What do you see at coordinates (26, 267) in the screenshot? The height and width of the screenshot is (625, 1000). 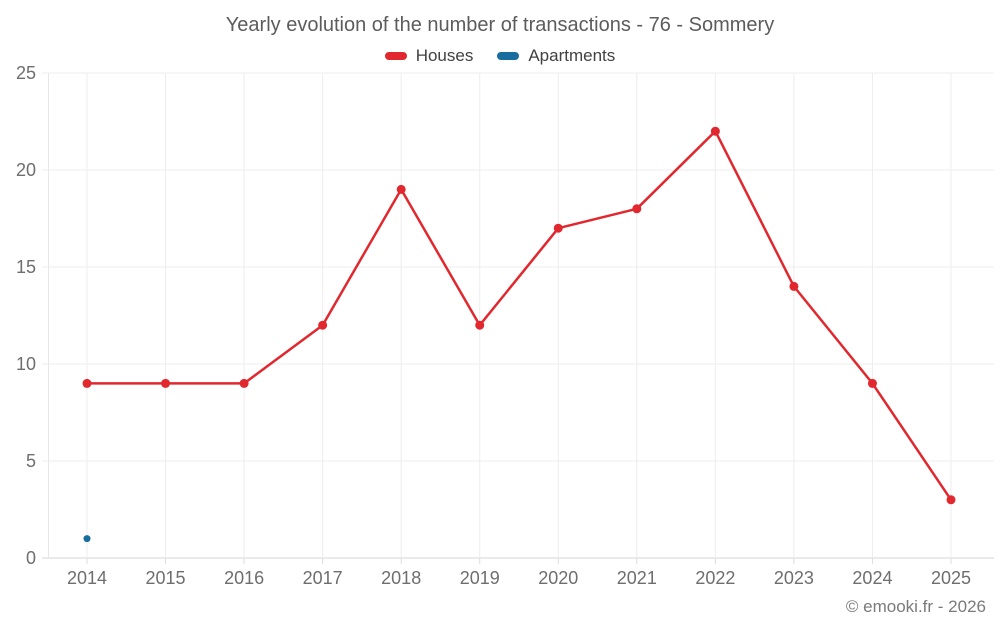 I see `y-axis-tick-label: 15` at bounding box center [26, 267].